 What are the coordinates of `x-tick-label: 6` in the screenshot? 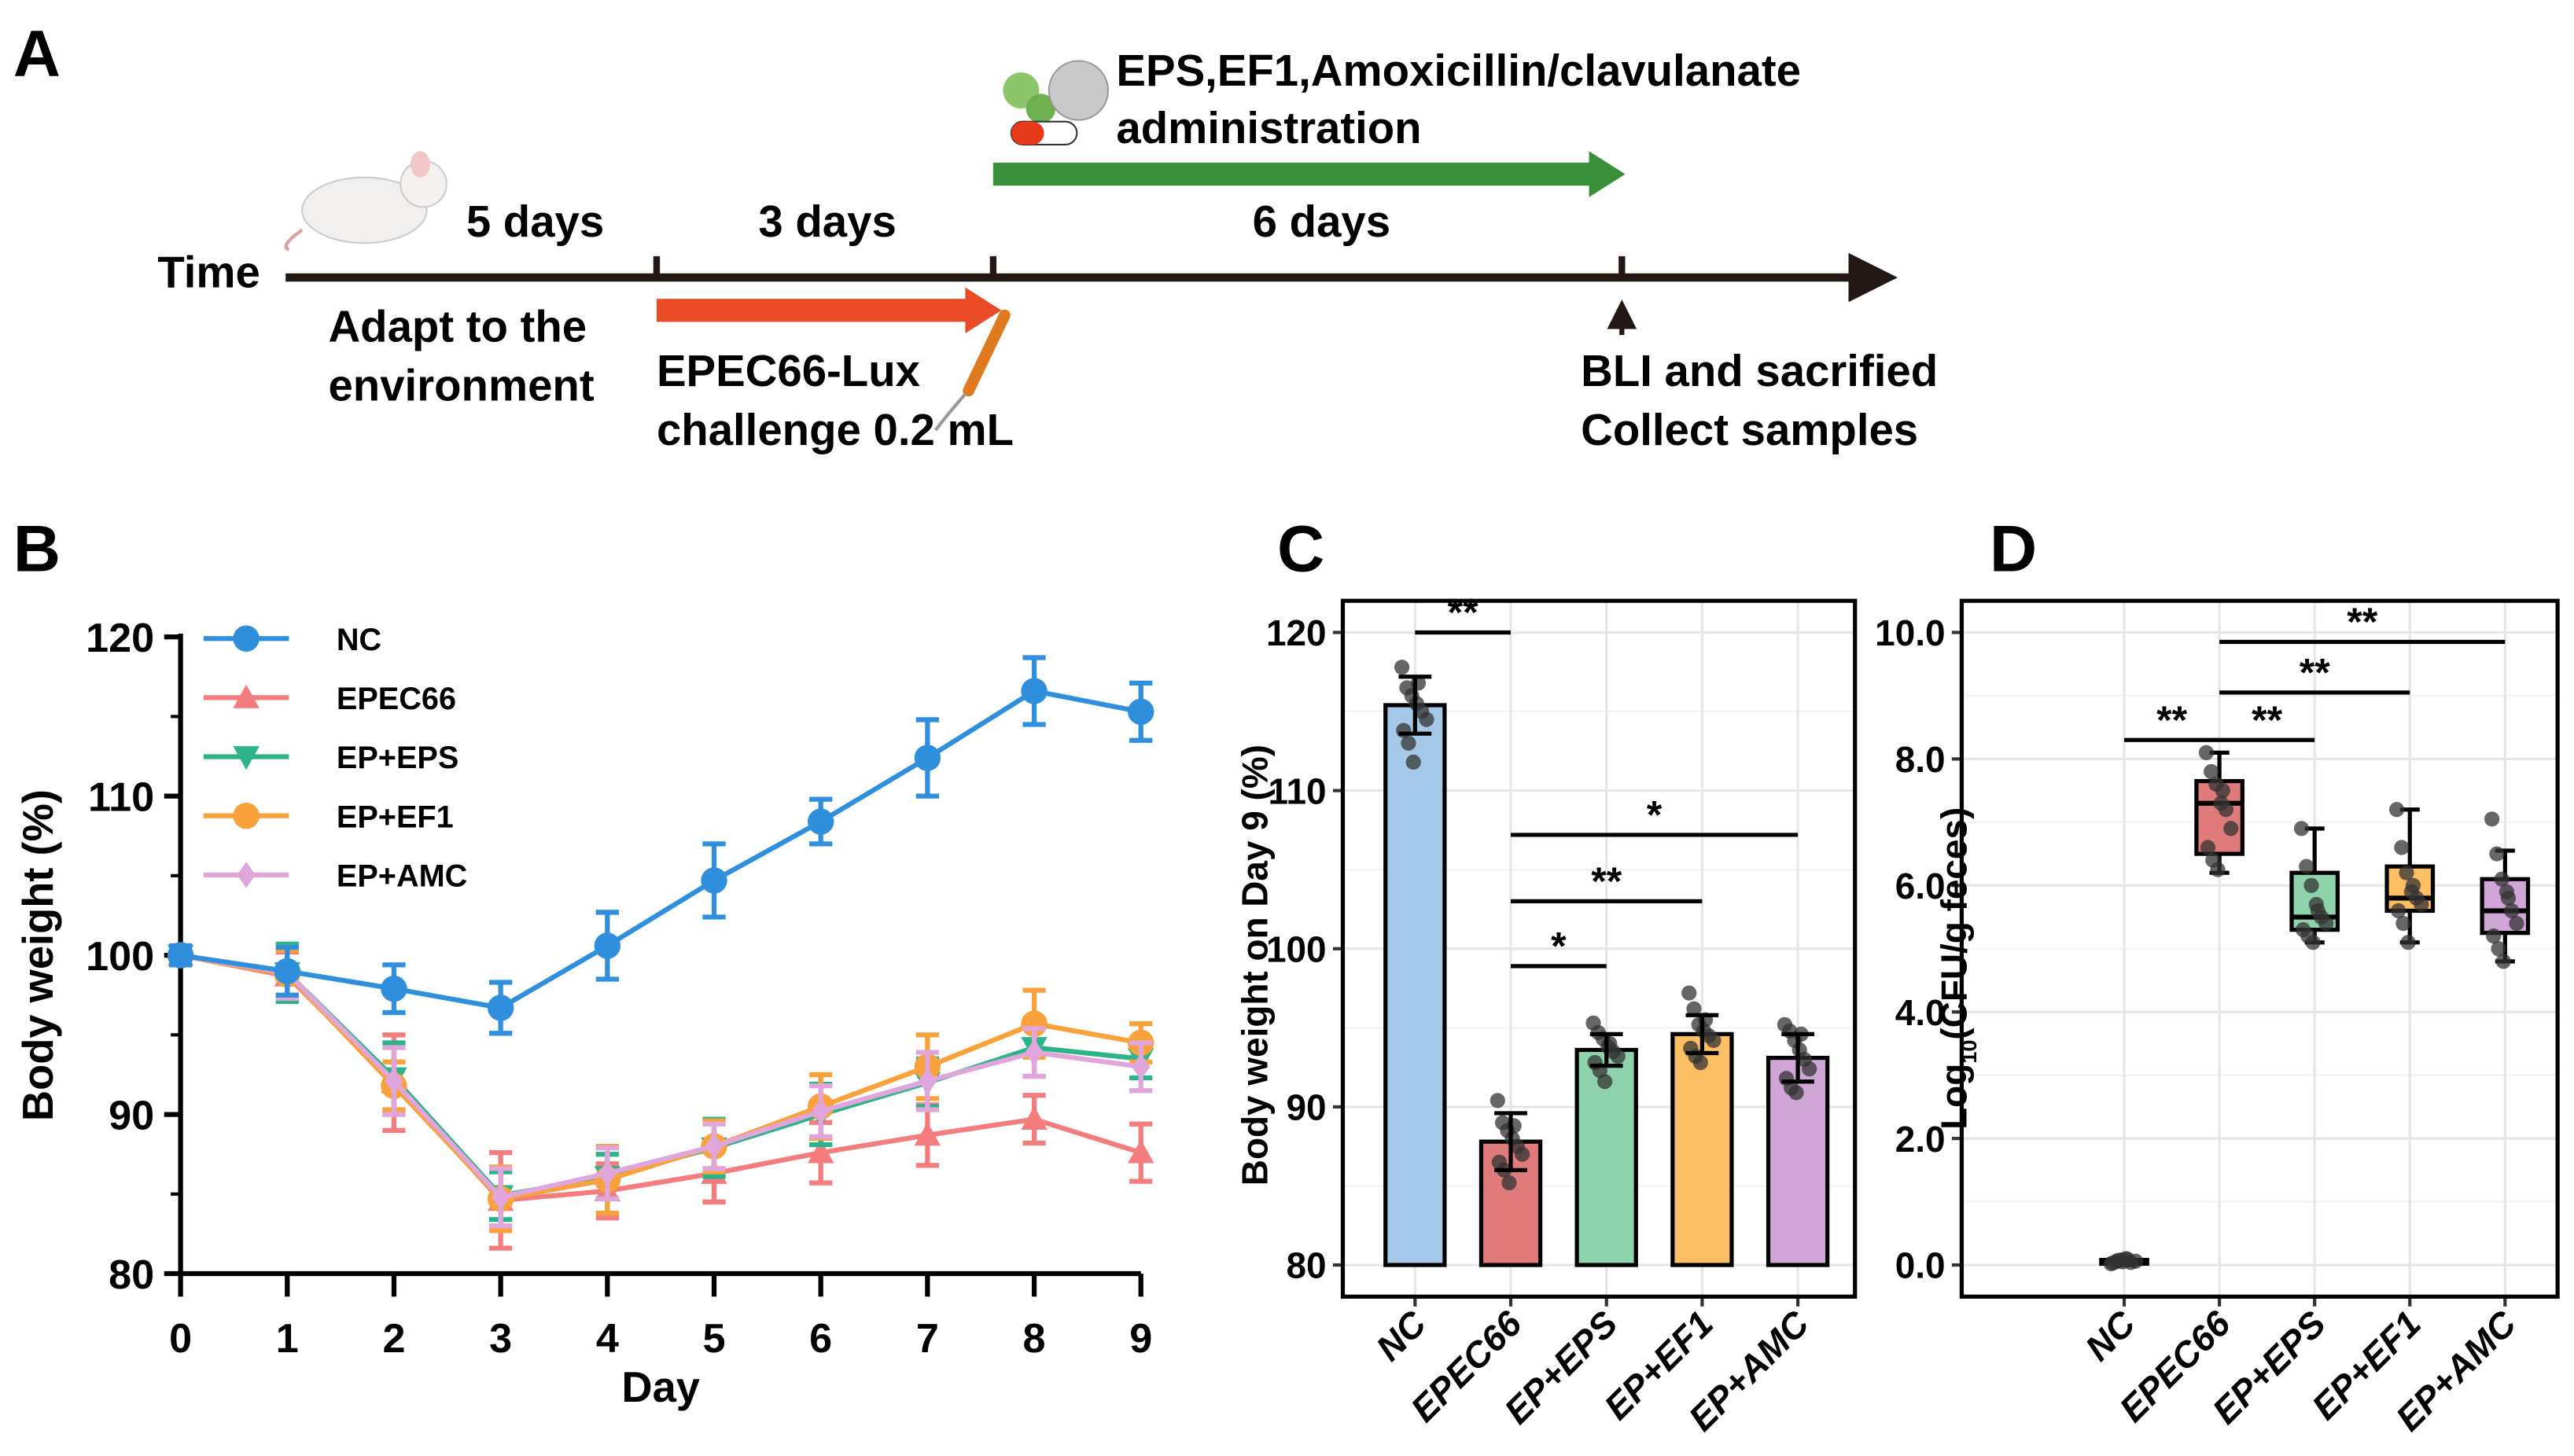 It's located at (820, 1339).